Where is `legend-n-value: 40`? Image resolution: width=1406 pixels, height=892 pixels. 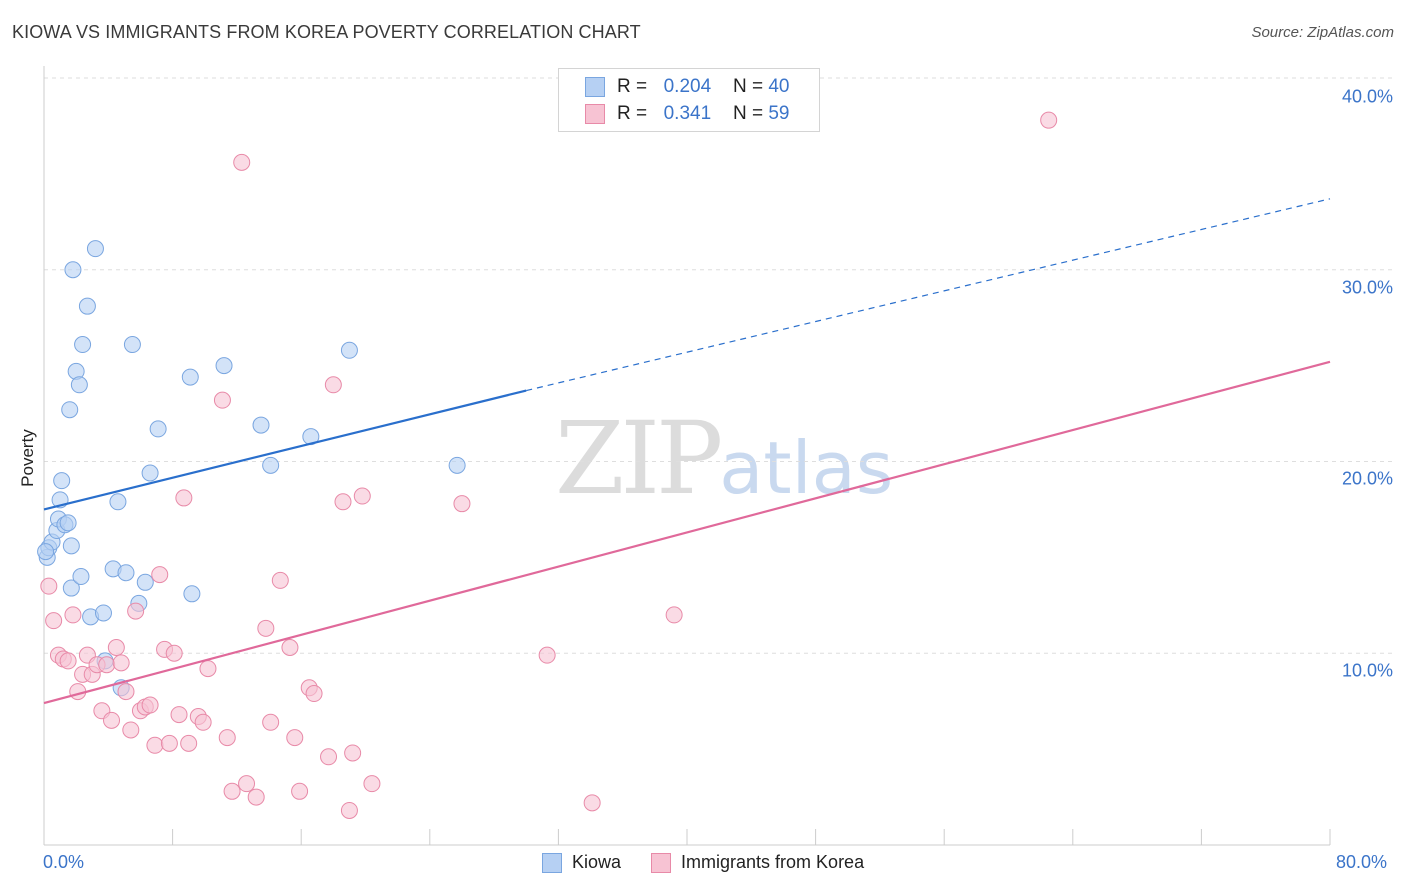 legend-n-value: 40 is located at coordinates (779, 86).